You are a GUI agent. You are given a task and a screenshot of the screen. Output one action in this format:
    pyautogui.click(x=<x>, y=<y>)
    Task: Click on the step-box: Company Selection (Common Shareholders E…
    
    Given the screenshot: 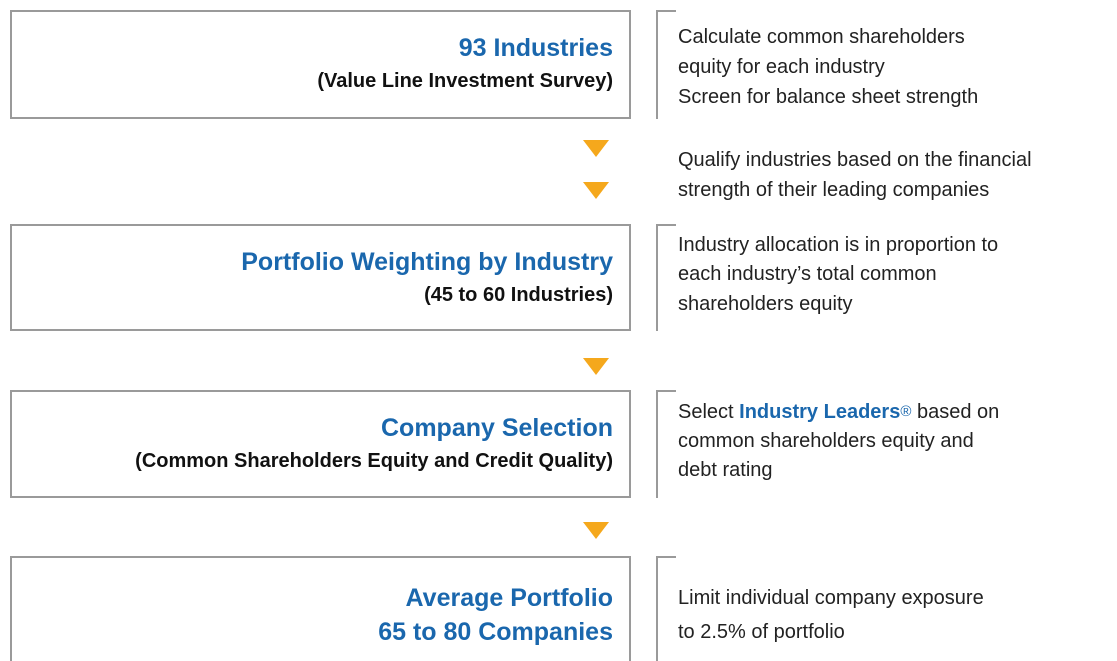 What is the action you would take?
    pyautogui.click(x=320, y=444)
    